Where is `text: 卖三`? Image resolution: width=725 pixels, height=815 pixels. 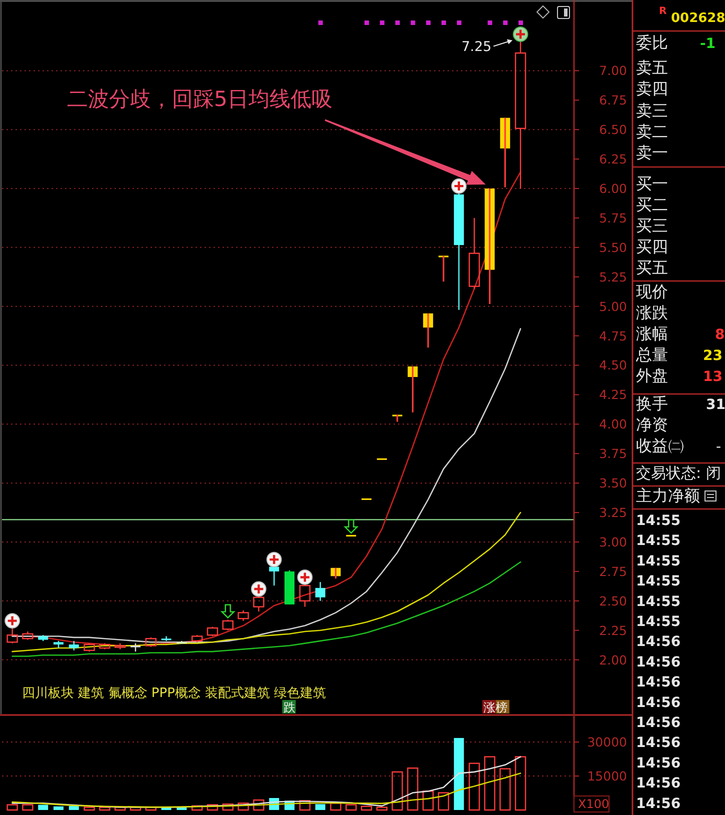 text: 卖三 is located at coordinates (652, 110).